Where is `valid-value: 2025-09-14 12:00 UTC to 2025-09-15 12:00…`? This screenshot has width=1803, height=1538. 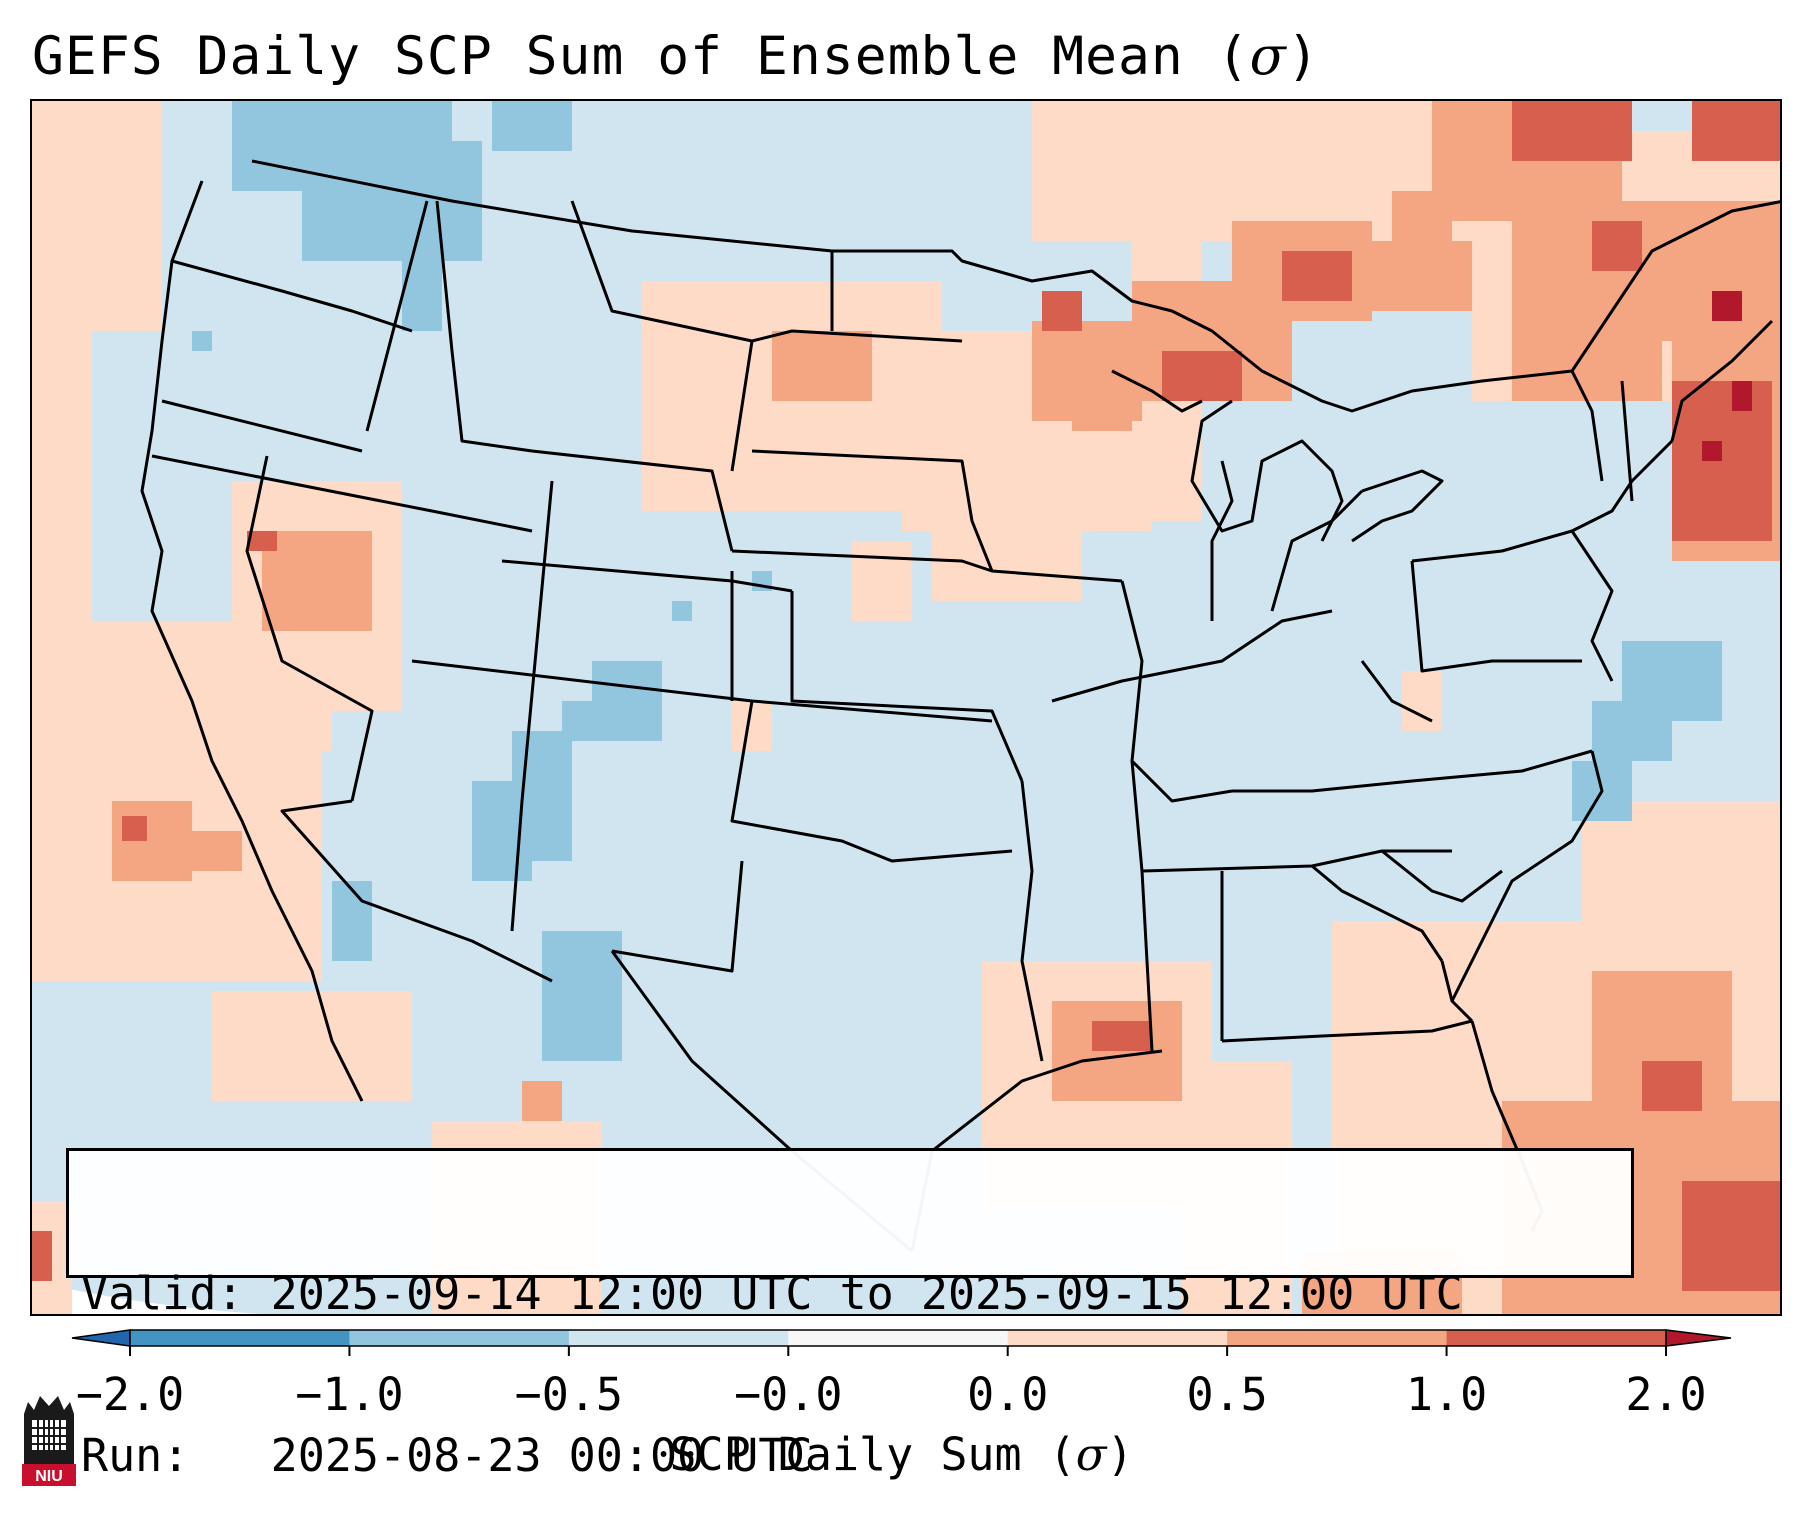
valid-value: 2025-09-14 12:00 UTC to 2025-09-15 12:00… is located at coordinates (866, 1293).